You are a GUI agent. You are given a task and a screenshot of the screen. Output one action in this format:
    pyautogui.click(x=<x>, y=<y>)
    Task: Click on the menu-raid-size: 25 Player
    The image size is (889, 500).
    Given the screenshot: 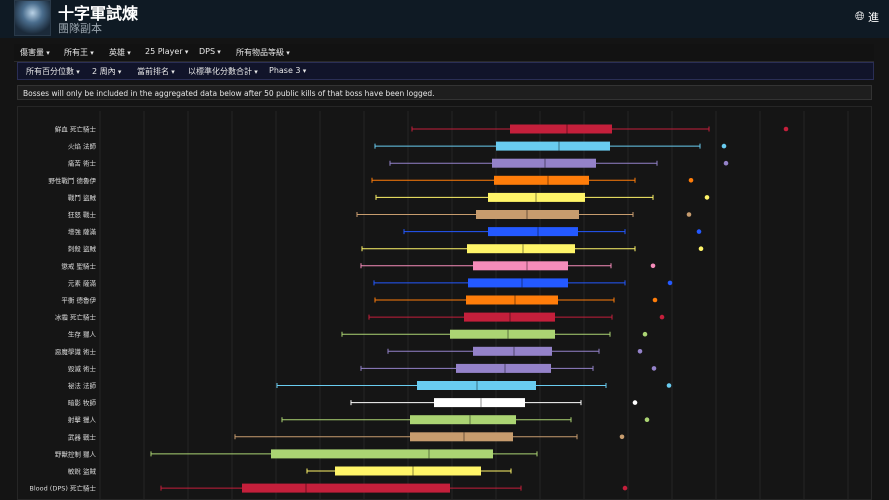 What is the action you would take?
    pyautogui.click(x=166, y=51)
    